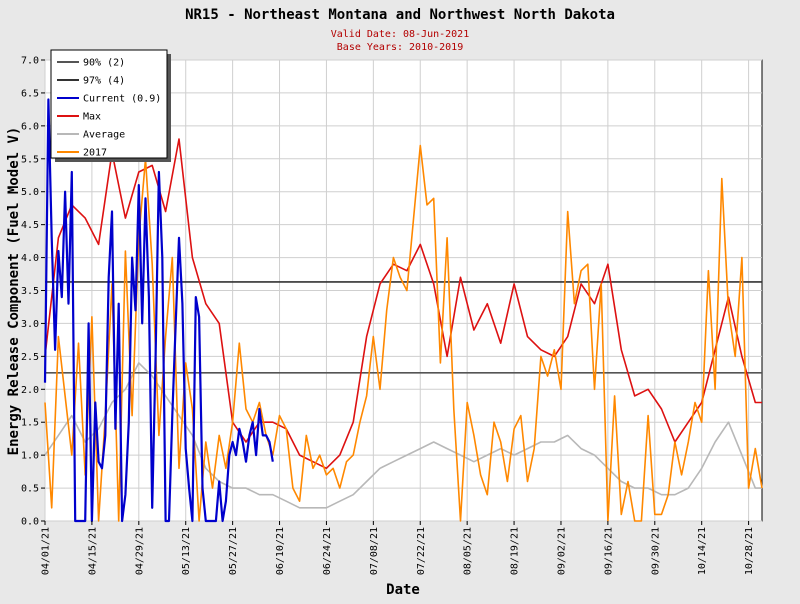  I want to click on x-tick-label: 04/29/21, so click(139, 551).